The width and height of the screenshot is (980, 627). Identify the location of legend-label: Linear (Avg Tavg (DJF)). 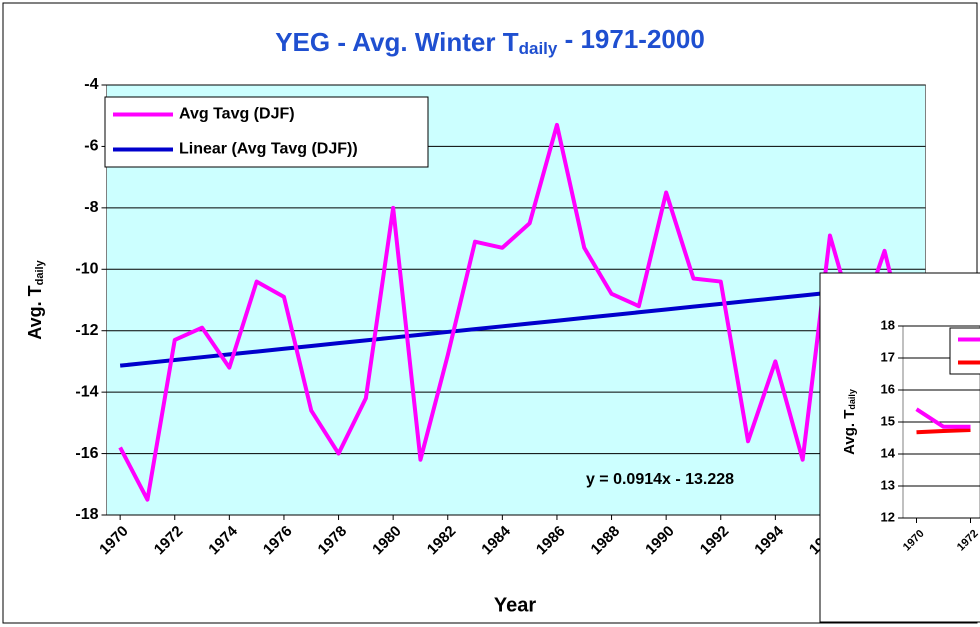
(268, 149).